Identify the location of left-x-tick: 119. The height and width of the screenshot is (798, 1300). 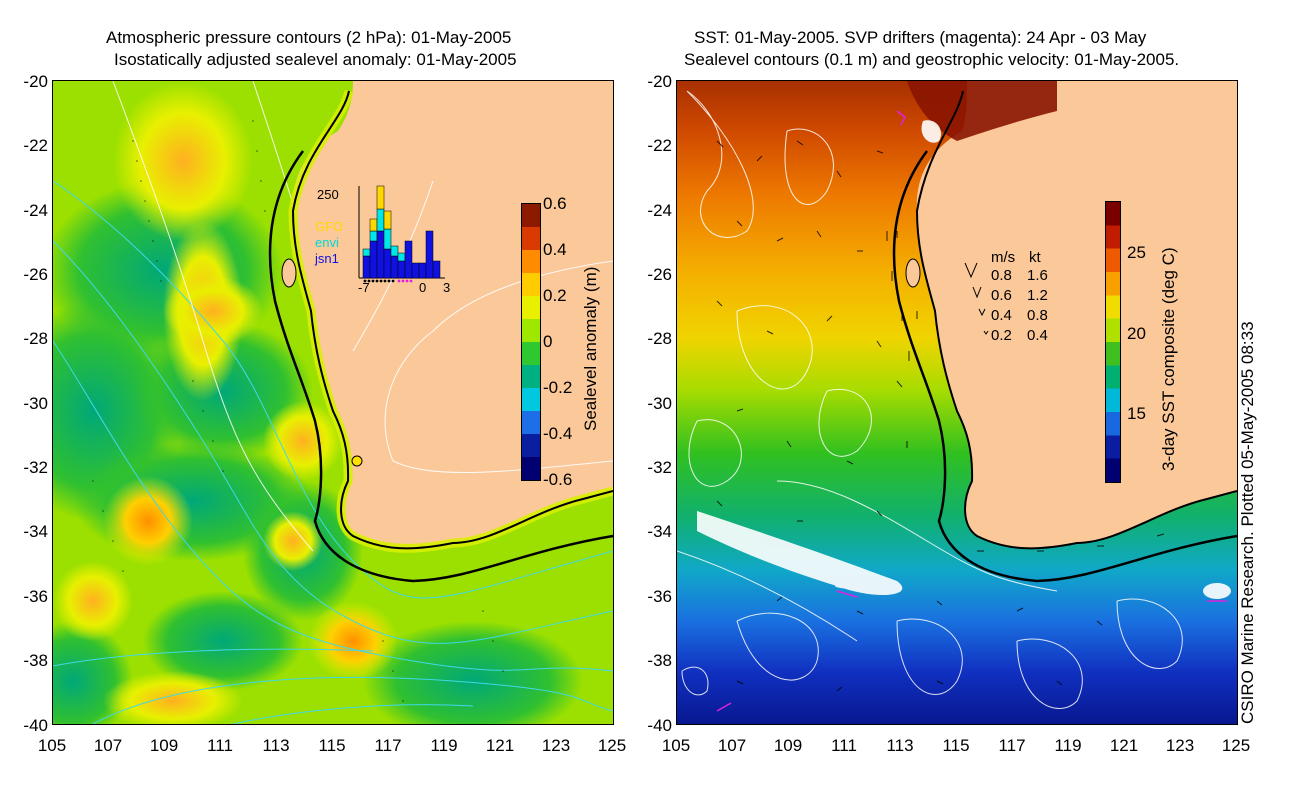
(444, 745).